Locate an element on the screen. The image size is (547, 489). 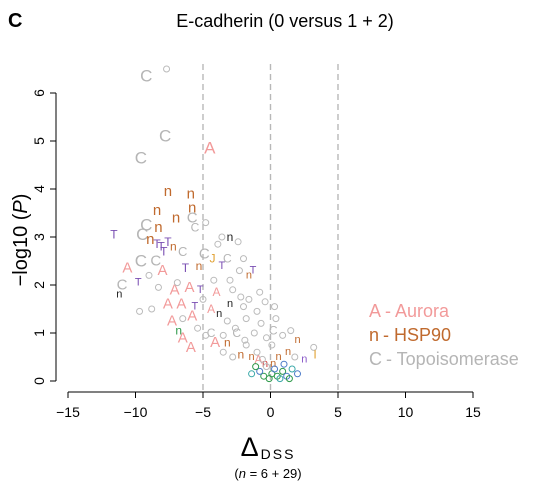
legend-entry: A- Aurora is located at coordinates (409, 311).